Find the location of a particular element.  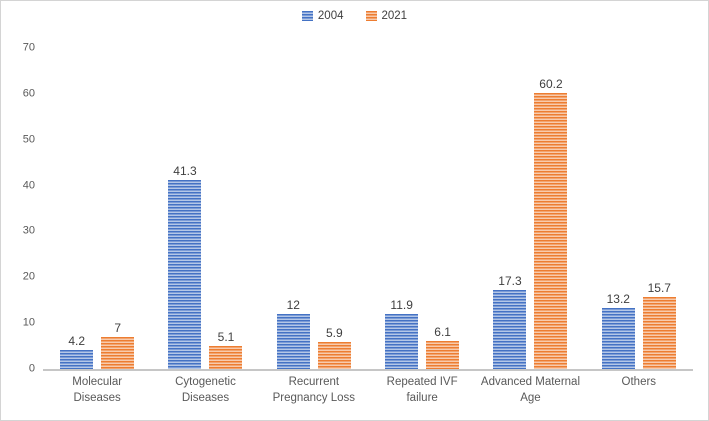

x-axis-label-advanced-maternal-age: Advanced Maternal Age is located at coordinates (530, 390).